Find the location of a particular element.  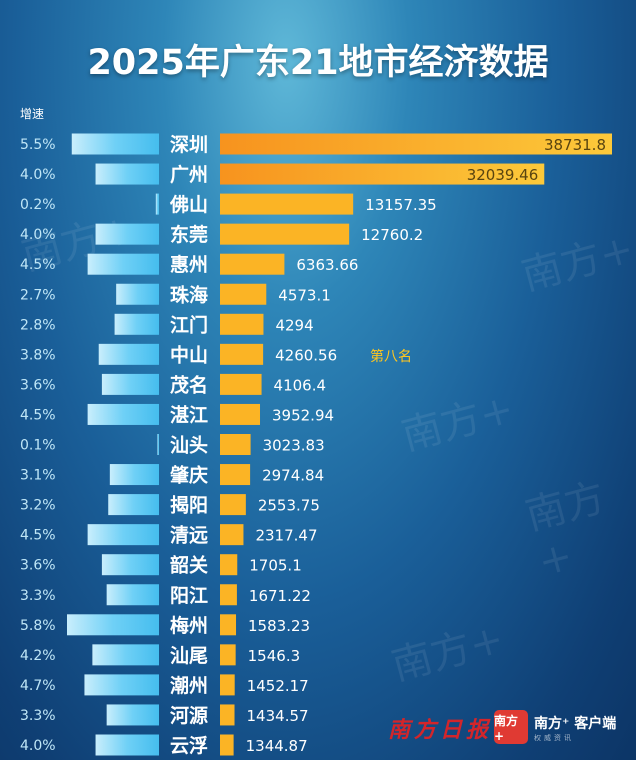

gdp-value-label: 12760.2 is located at coordinates (392, 235).